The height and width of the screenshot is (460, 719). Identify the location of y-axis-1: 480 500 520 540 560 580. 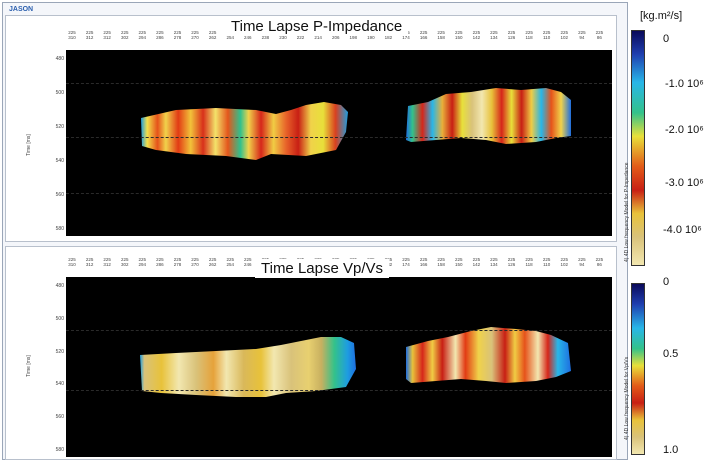
(57, 143).